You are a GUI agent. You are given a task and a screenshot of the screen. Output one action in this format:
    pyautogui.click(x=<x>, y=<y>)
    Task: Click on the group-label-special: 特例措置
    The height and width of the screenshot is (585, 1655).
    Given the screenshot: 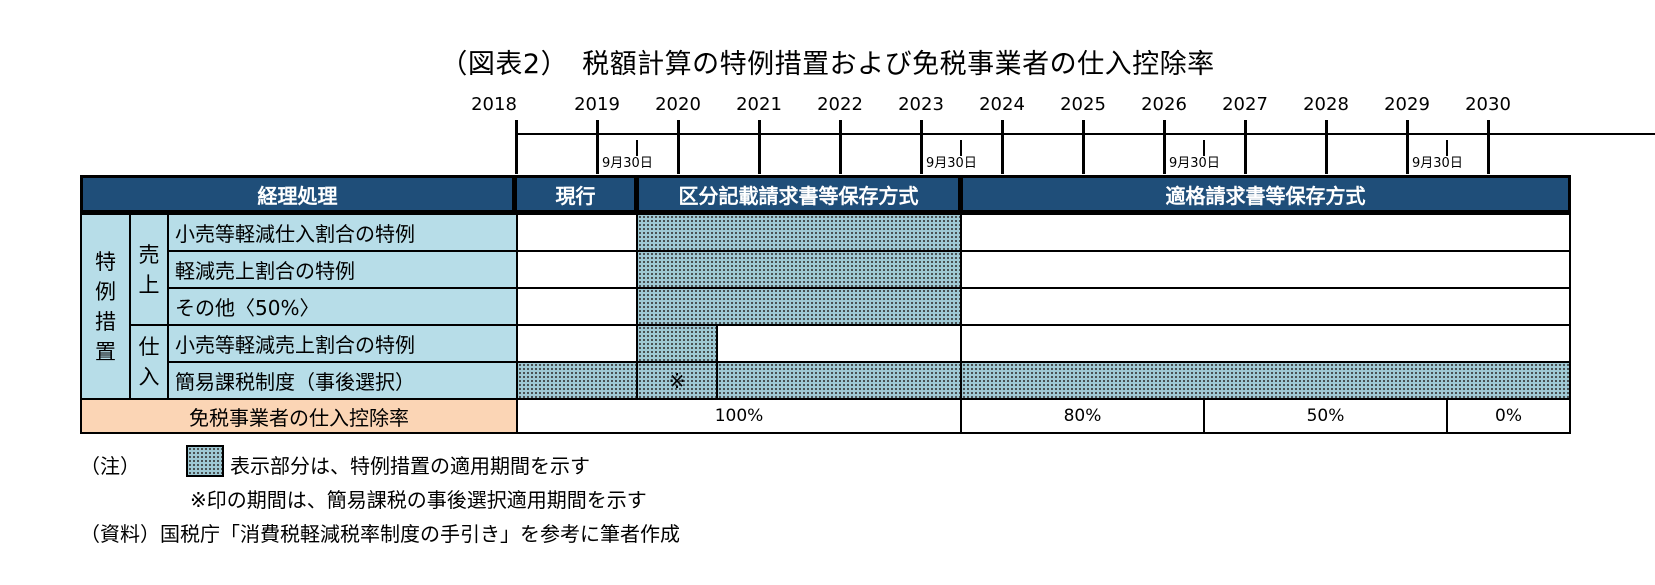 What is the action you would take?
    pyautogui.click(x=105, y=306)
    